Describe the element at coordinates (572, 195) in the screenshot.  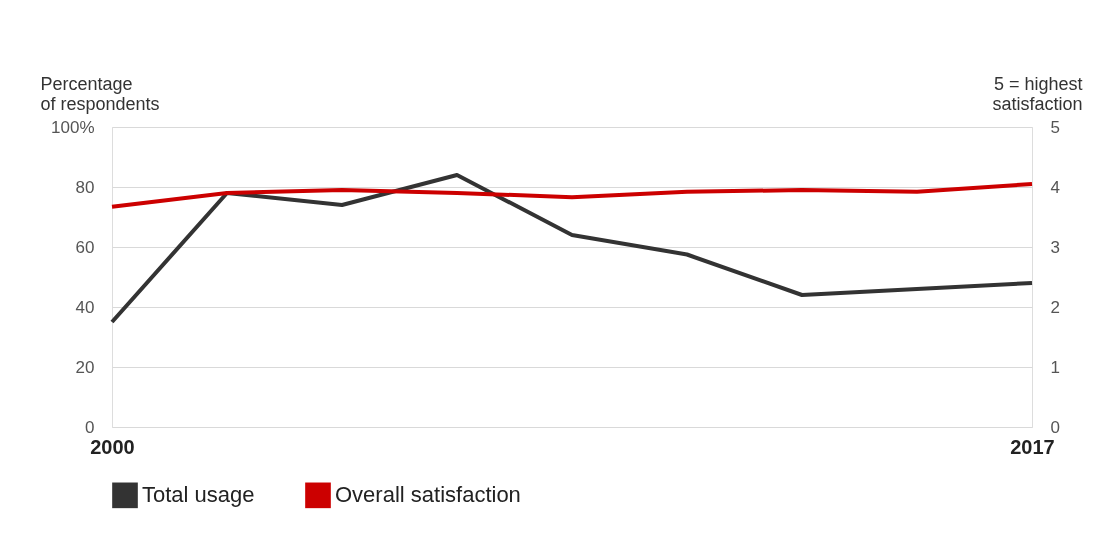
I see `line-series` at that location.